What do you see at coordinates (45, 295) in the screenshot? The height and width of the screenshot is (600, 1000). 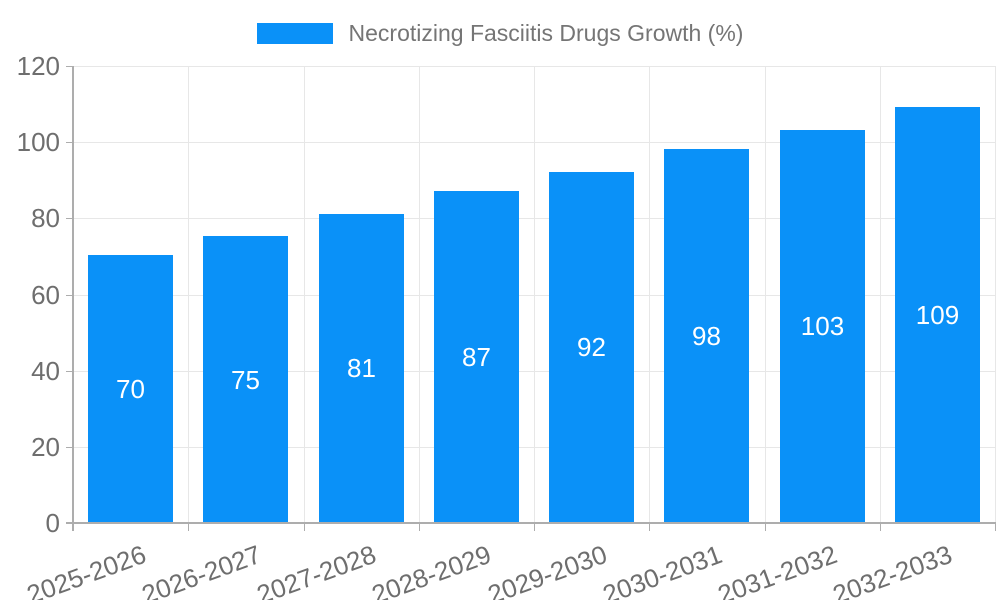 I see `y-tick-label: 60` at bounding box center [45, 295].